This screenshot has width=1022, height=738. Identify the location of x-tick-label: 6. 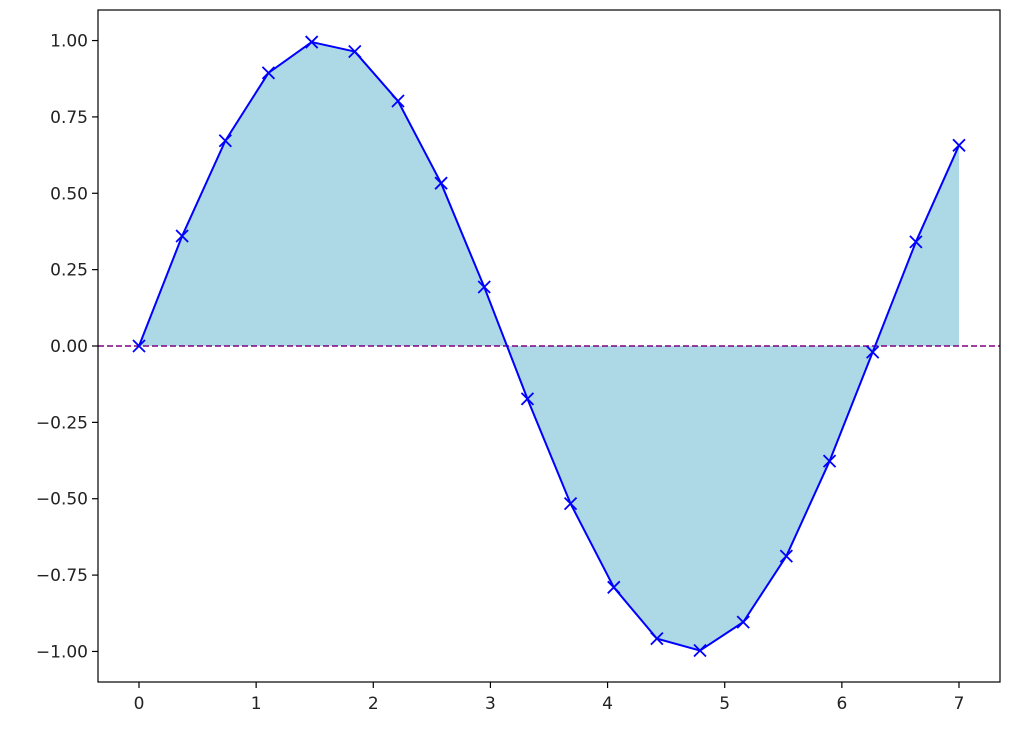
(841, 704).